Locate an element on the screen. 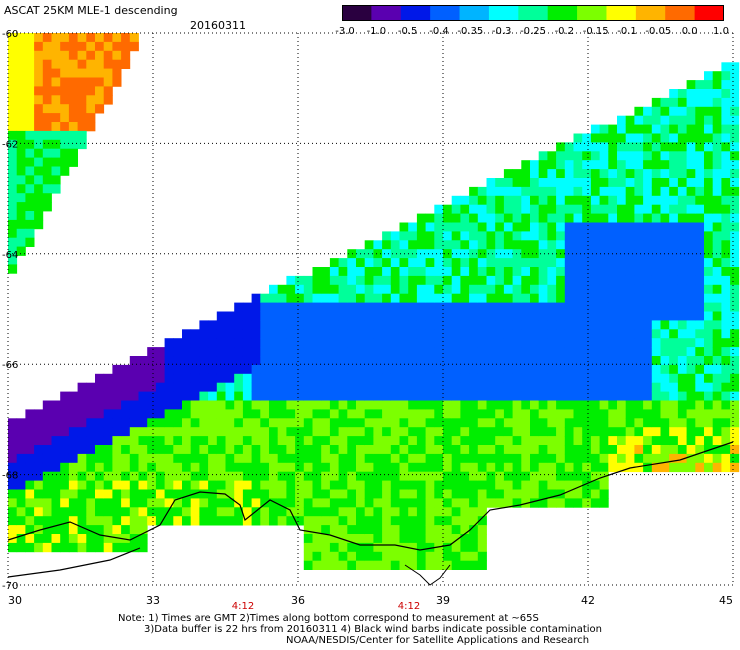  colorbar-swatch is located at coordinates (562, 13).